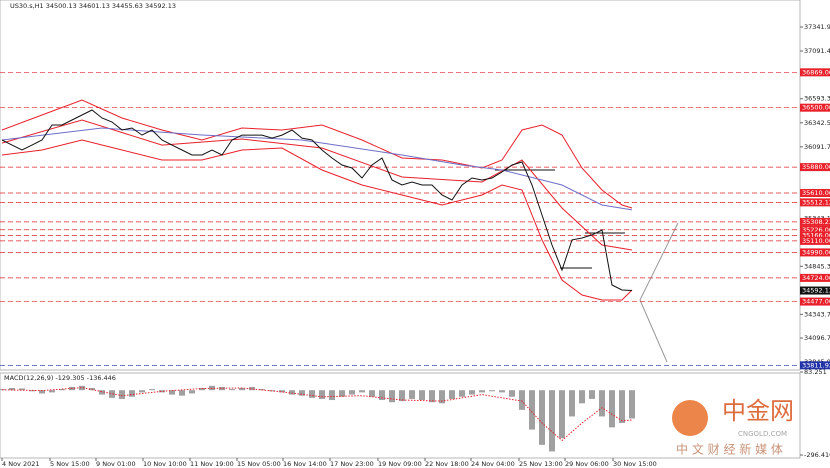 Image resolution: width=830 pixels, height=468 pixels. What do you see at coordinates (493, 464) in the screenshot?
I see `x-tick-label: 24 Nov 04:00` at bounding box center [493, 464].